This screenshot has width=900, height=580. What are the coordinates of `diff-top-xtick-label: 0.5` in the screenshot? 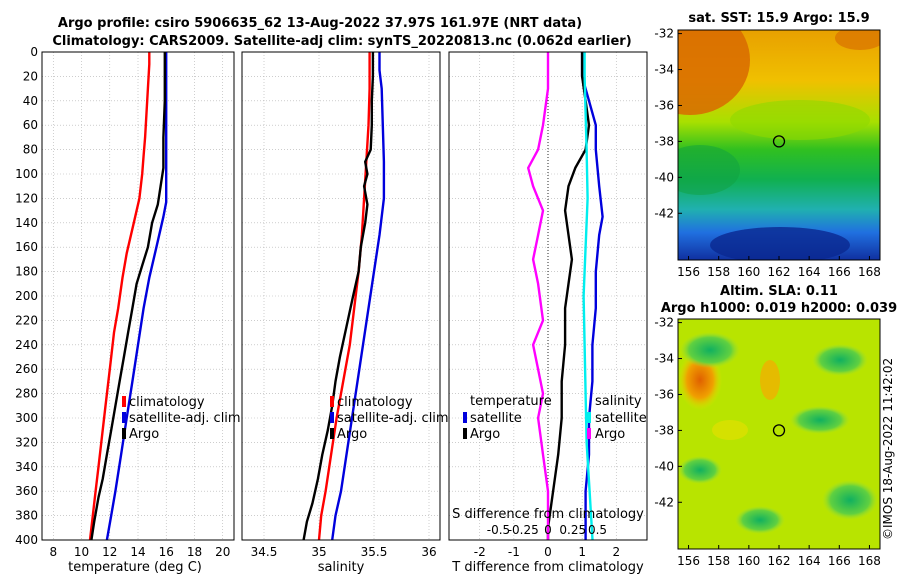 It's located at (597, 530).